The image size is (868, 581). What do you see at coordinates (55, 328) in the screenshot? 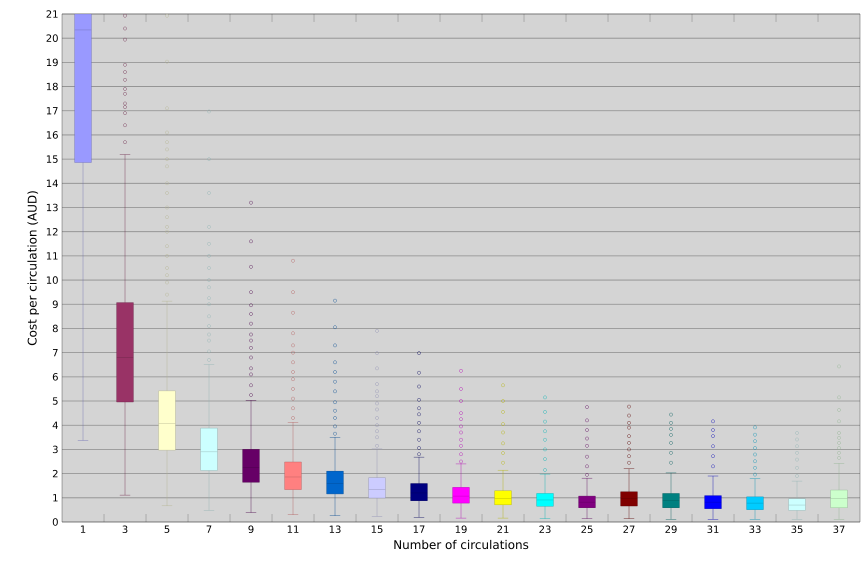
I see `y-tick-label: 8` at bounding box center [55, 328].